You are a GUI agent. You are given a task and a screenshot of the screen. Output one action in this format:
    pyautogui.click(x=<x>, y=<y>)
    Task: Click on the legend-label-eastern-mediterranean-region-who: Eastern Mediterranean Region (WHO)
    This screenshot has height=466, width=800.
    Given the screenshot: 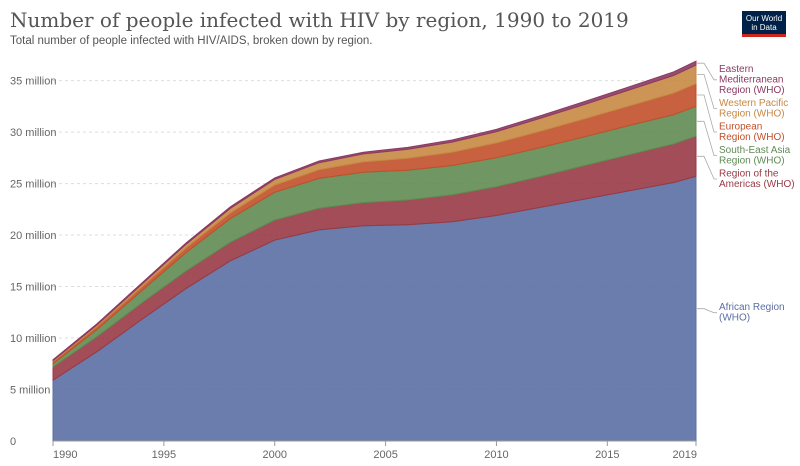 What is the action you would take?
    pyautogui.click(x=752, y=80)
    